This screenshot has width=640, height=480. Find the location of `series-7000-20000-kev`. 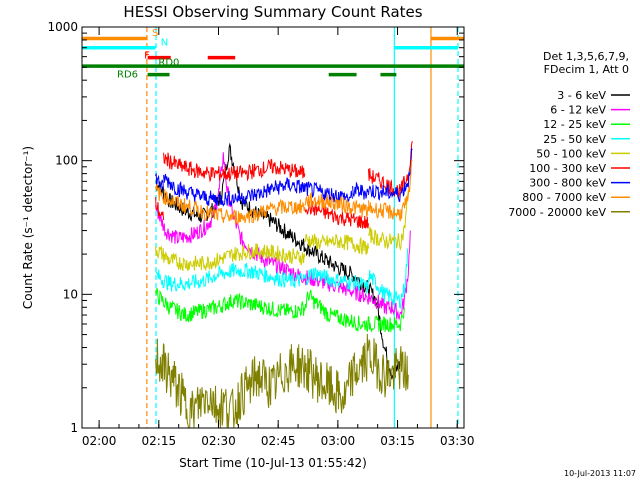

series-7000-20000-kev is located at coordinates (282, 381).